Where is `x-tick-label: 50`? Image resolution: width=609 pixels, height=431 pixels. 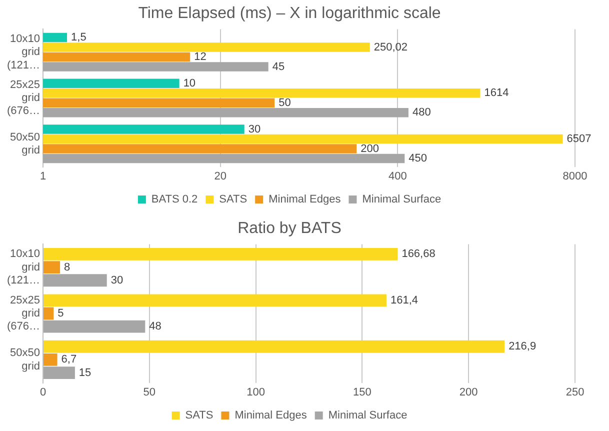
x-tick-label: 50 is located at coordinates (149, 392).